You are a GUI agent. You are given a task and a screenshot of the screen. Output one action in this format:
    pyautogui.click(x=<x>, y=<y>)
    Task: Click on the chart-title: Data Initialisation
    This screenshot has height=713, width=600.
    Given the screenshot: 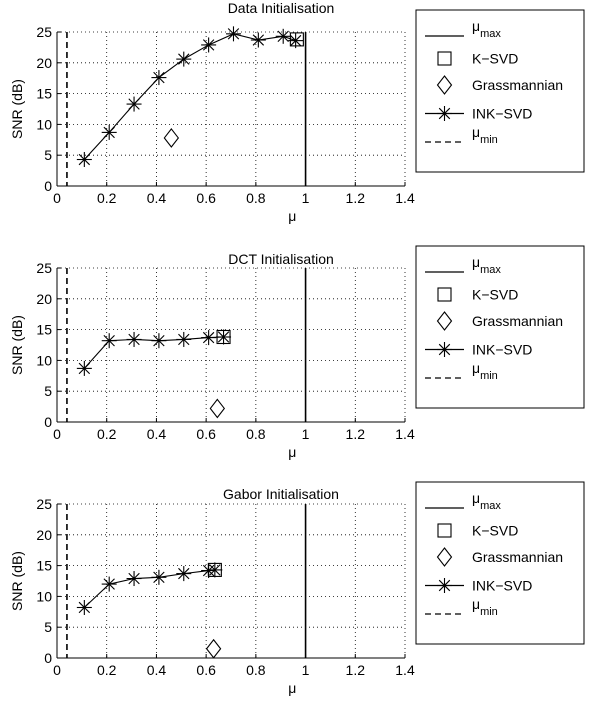 What is the action you would take?
    pyautogui.click(x=281, y=8)
    